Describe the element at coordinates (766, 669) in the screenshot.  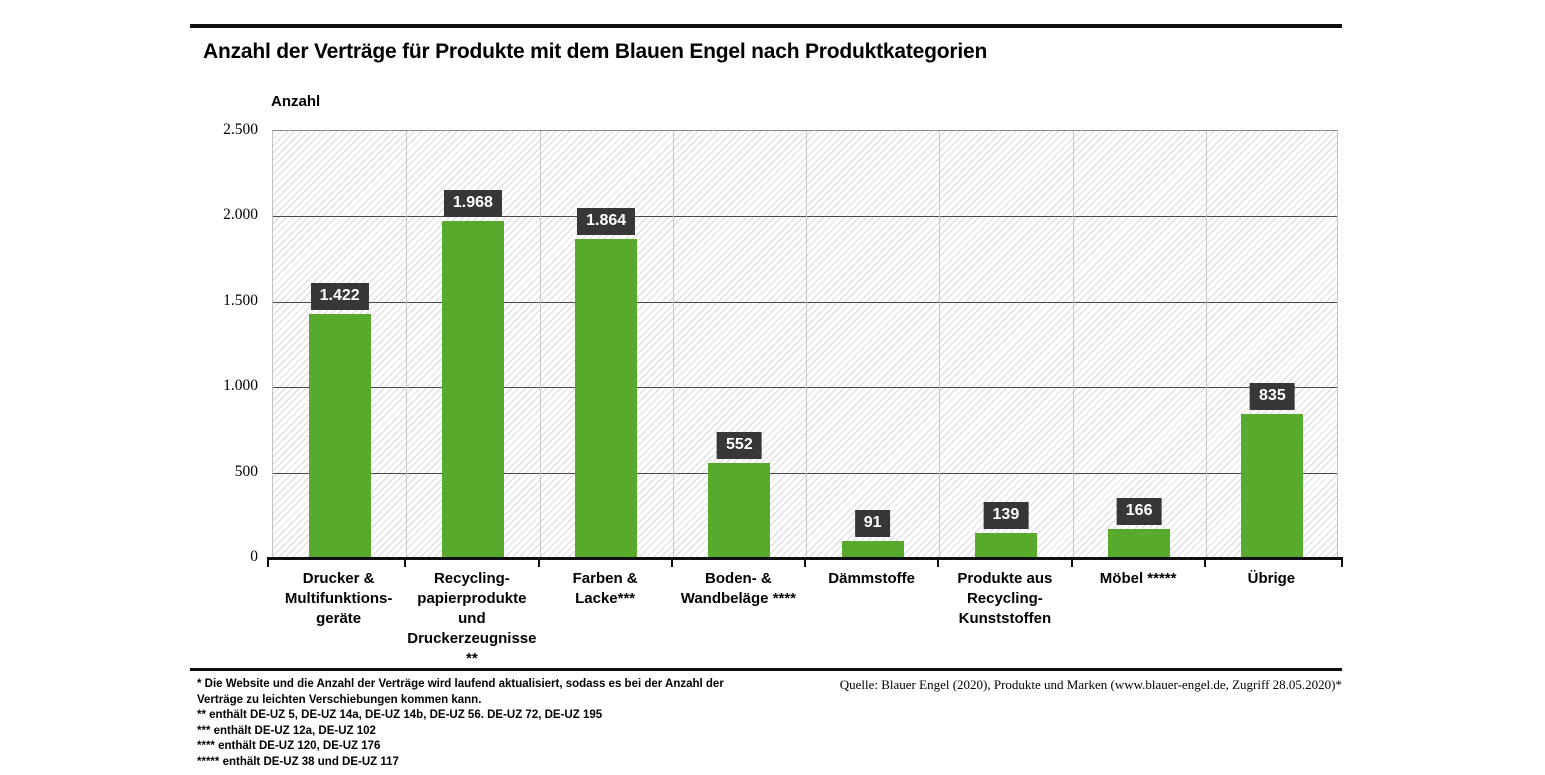
I see `bottom-divider-line` at that location.